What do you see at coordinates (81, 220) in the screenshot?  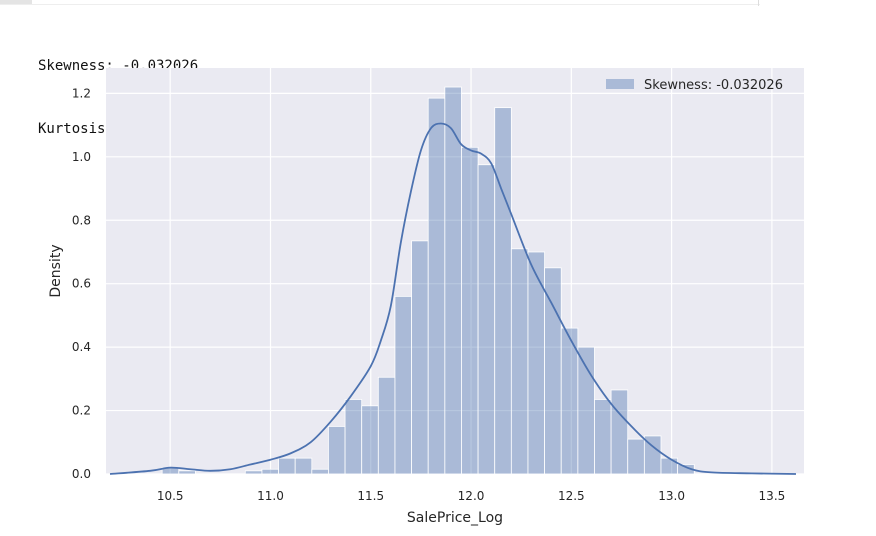 I see `y-tick-label: 0.8` at bounding box center [81, 220].